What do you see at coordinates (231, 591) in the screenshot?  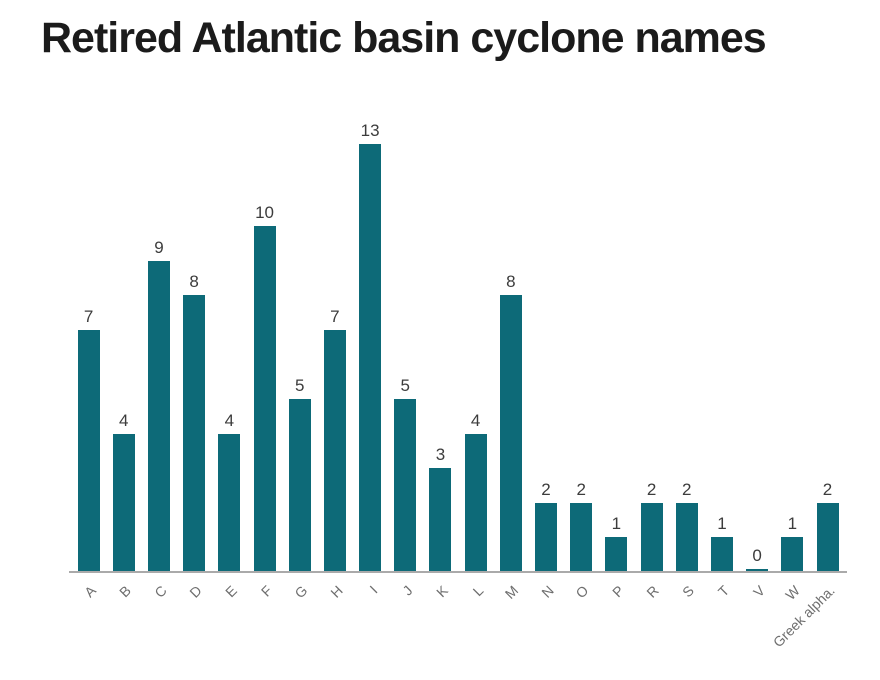 I see `x-tick-label: E` at bounding box center [231, 591].